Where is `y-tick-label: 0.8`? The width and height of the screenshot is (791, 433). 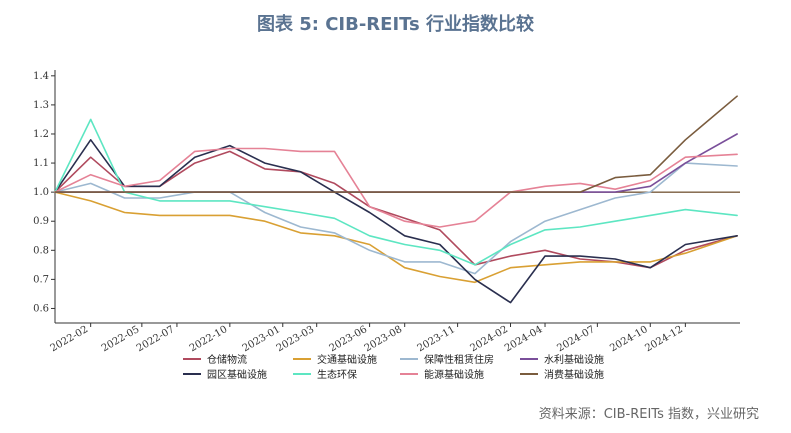 y-tick-label: 0.8 is located at coordinates (41, 250).